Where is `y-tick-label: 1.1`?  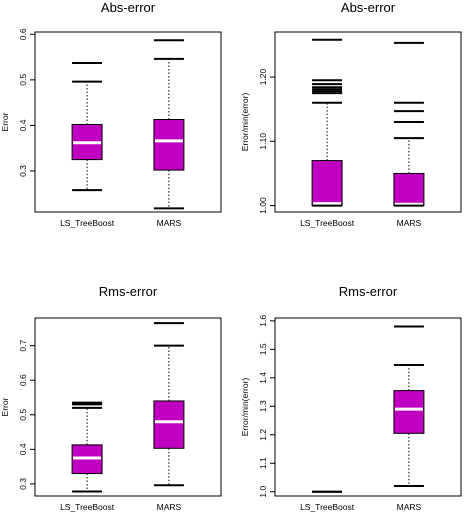
y-tick-label: 1.1 is located at coordinates (263, 463).